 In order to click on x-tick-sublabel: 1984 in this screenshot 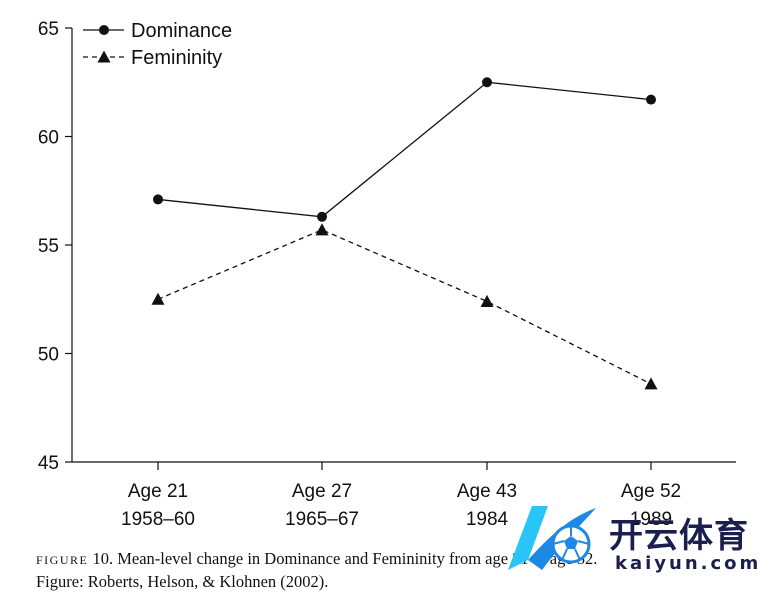, I will do `click(487, 519)`.